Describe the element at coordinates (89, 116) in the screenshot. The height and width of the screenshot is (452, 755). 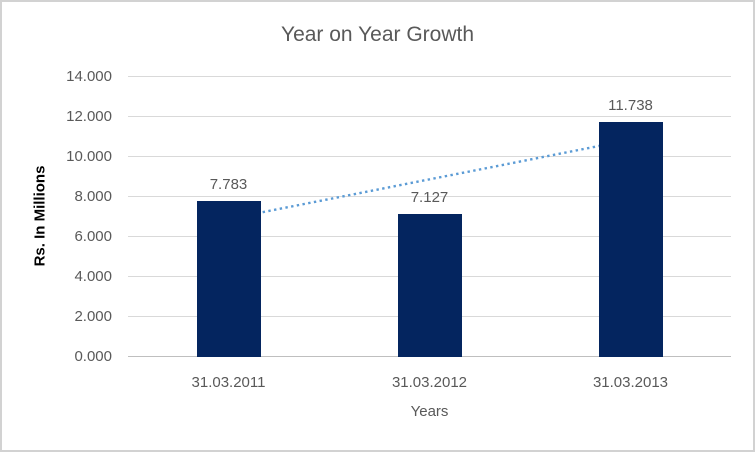
I see `y-tick-label: 12.000` at that location.